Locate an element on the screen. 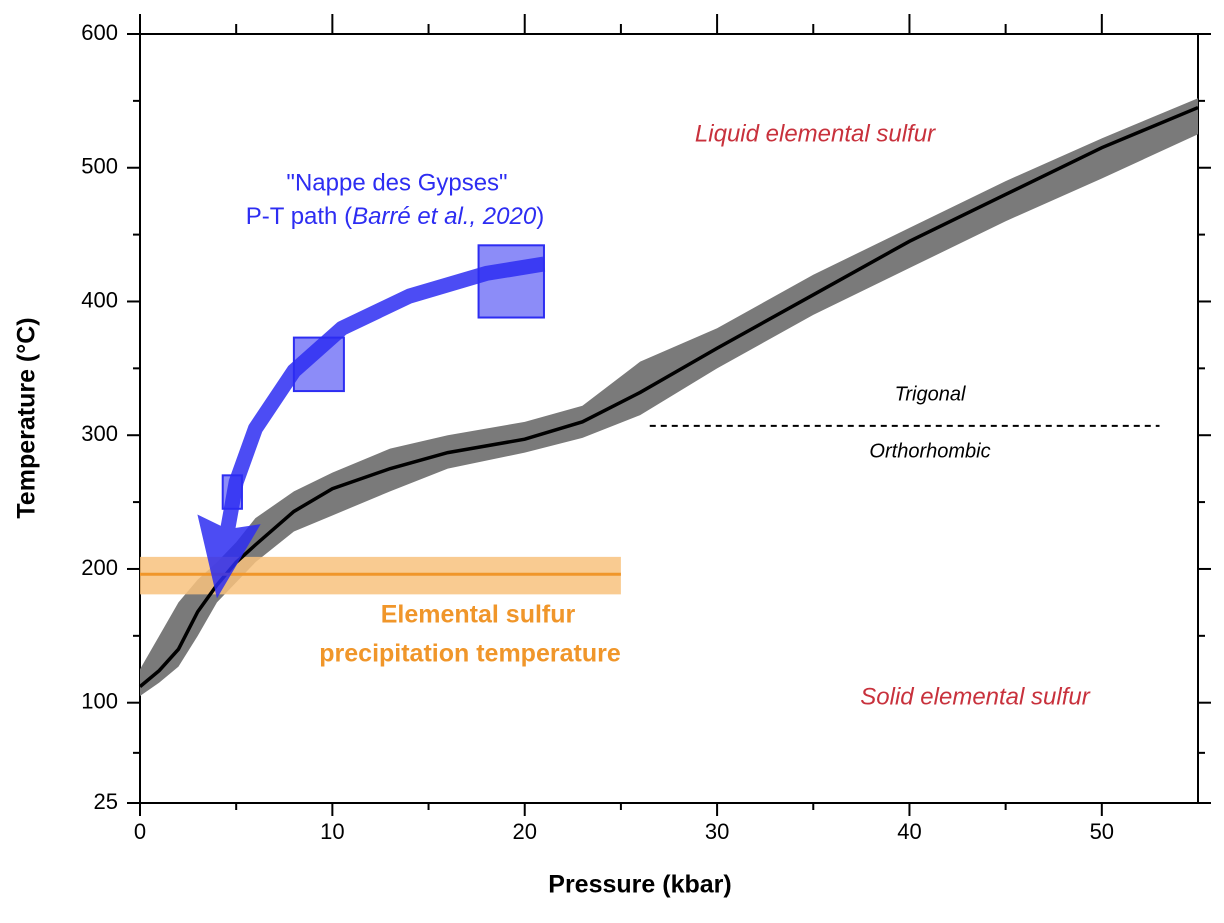 The height and width of the screenshot is (923, 1224). y-tick-label: 100 is located at coordinates (99, 701).